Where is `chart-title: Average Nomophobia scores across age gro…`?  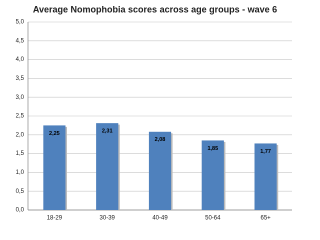 chart-title: Average Nomophobia scores across age gro… is located at coordinates (155, 9).